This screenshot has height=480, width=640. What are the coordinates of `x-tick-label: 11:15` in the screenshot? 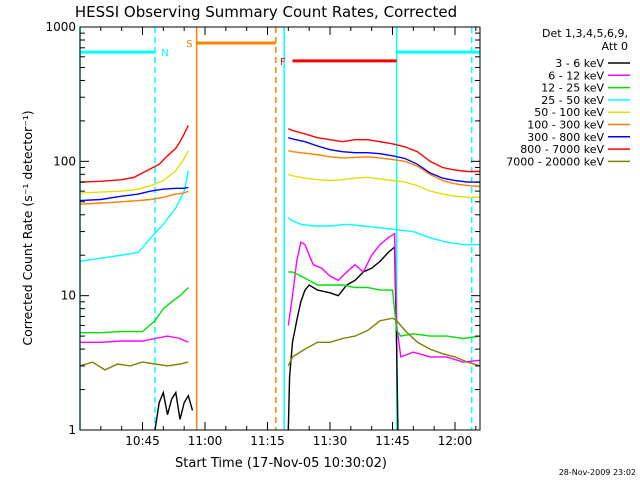 It's located at (267, 441).